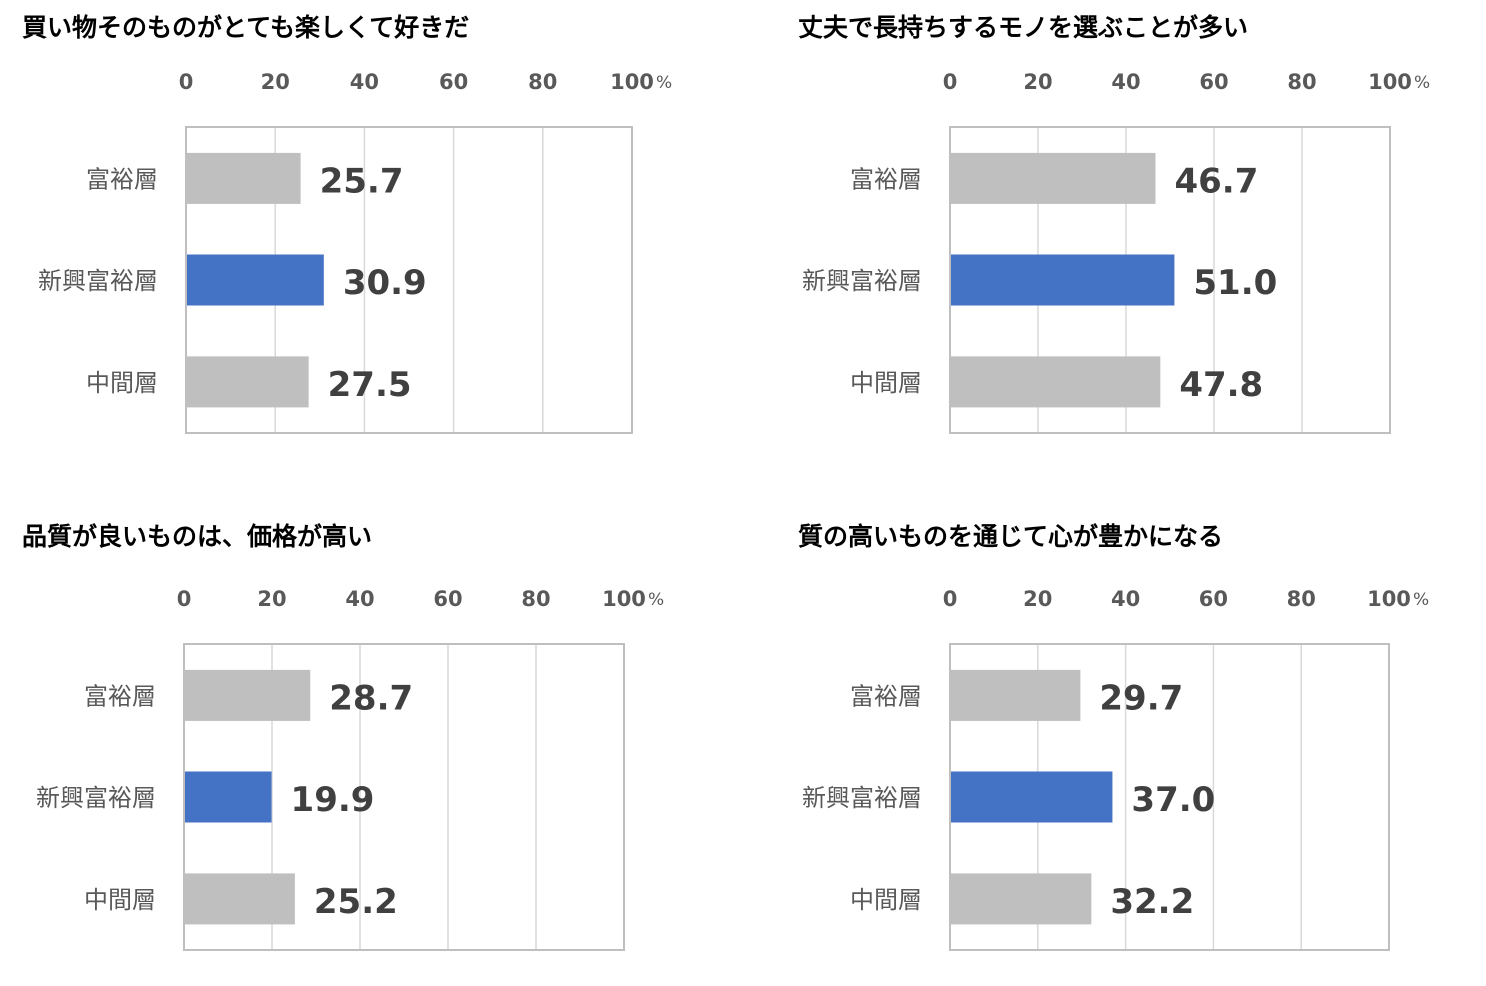  Describe the element at coordinates (1173, 800) in the screenshot. I see `value-label: 37.0` at that location.